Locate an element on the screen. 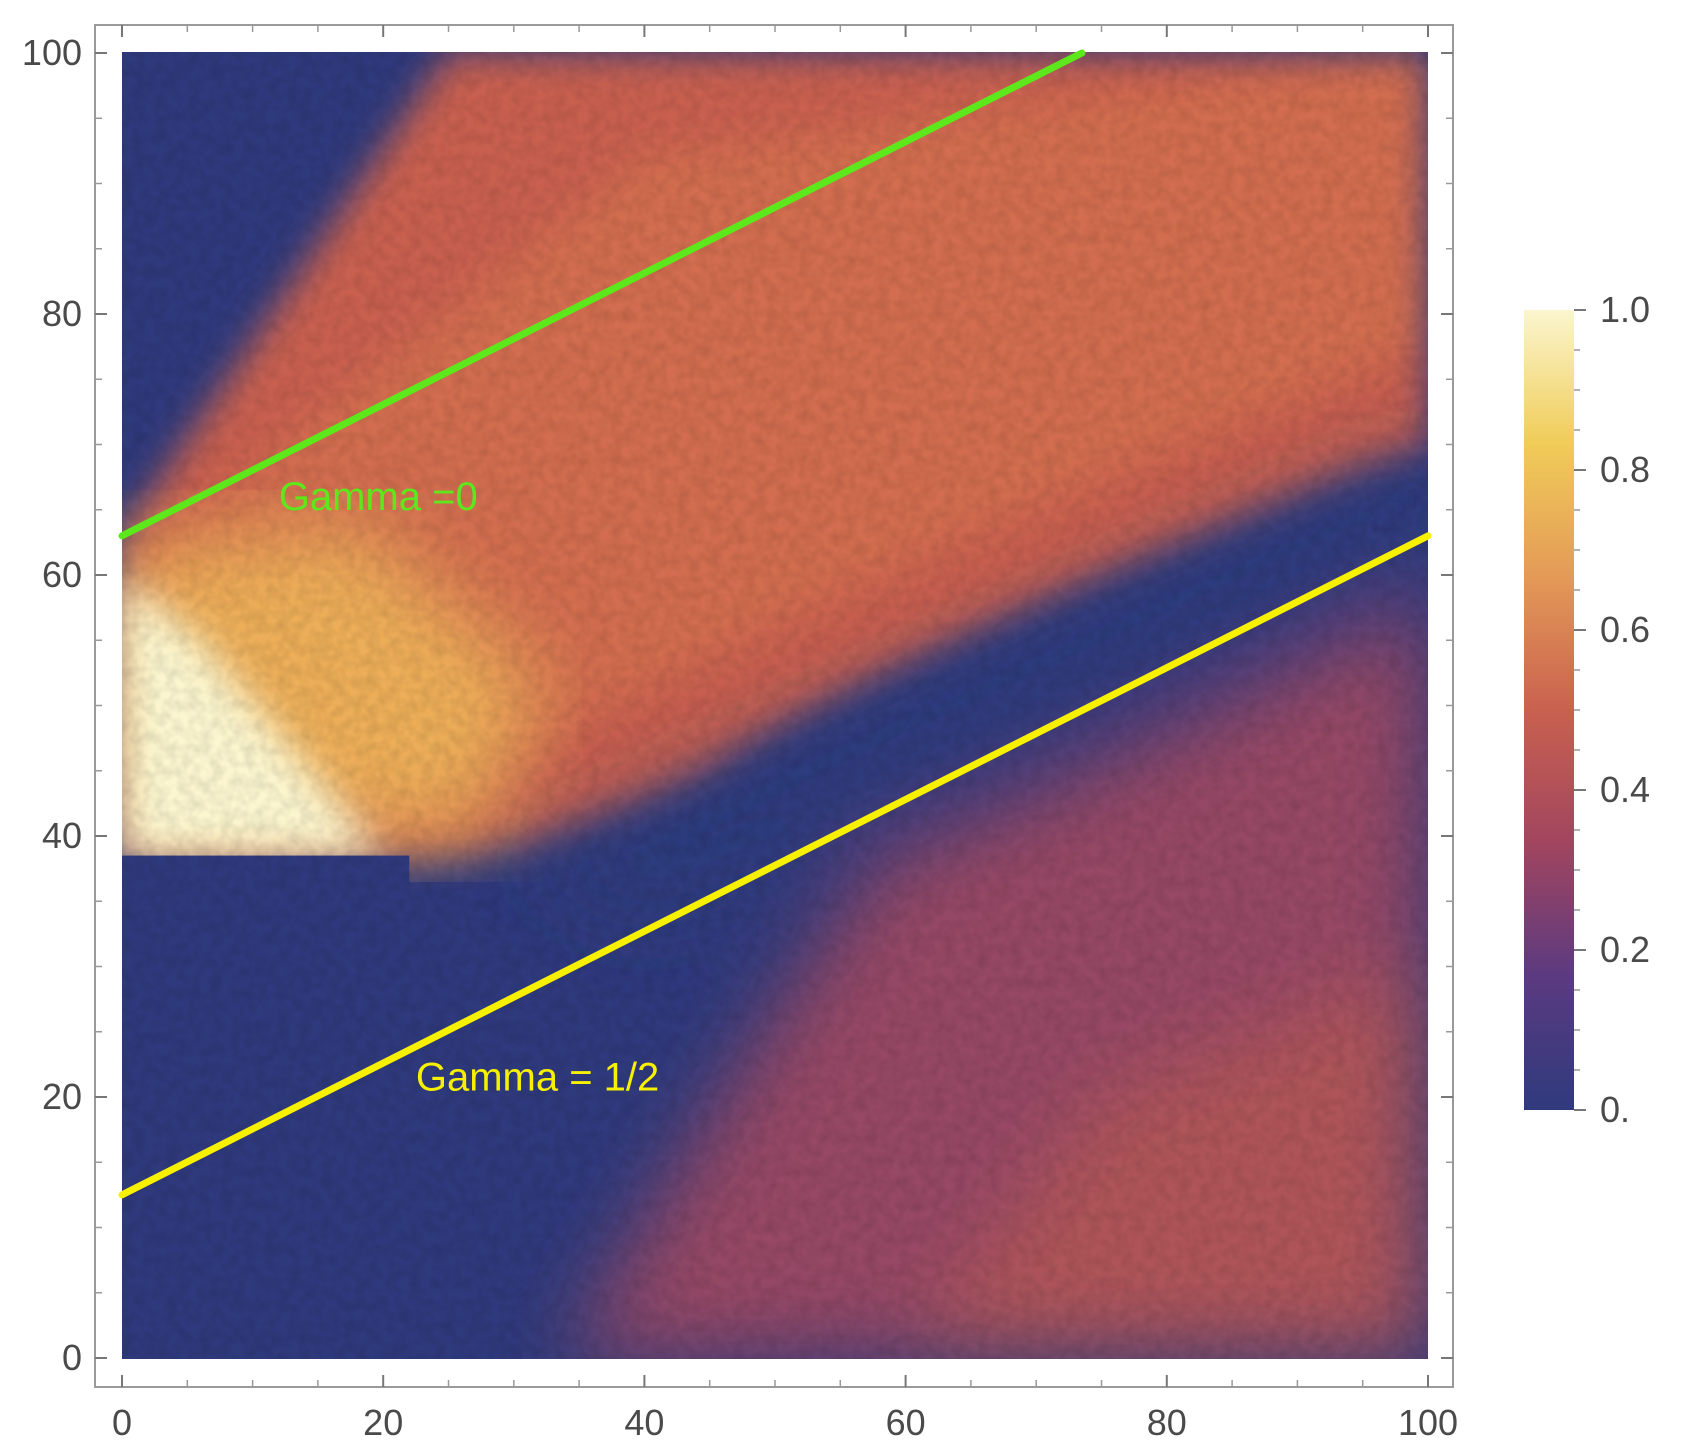 This screenshot has height=1446, width=1682. gamma-annotations: Gamma =0 Gamma = 1/2 is located at coordinates (469, 787).